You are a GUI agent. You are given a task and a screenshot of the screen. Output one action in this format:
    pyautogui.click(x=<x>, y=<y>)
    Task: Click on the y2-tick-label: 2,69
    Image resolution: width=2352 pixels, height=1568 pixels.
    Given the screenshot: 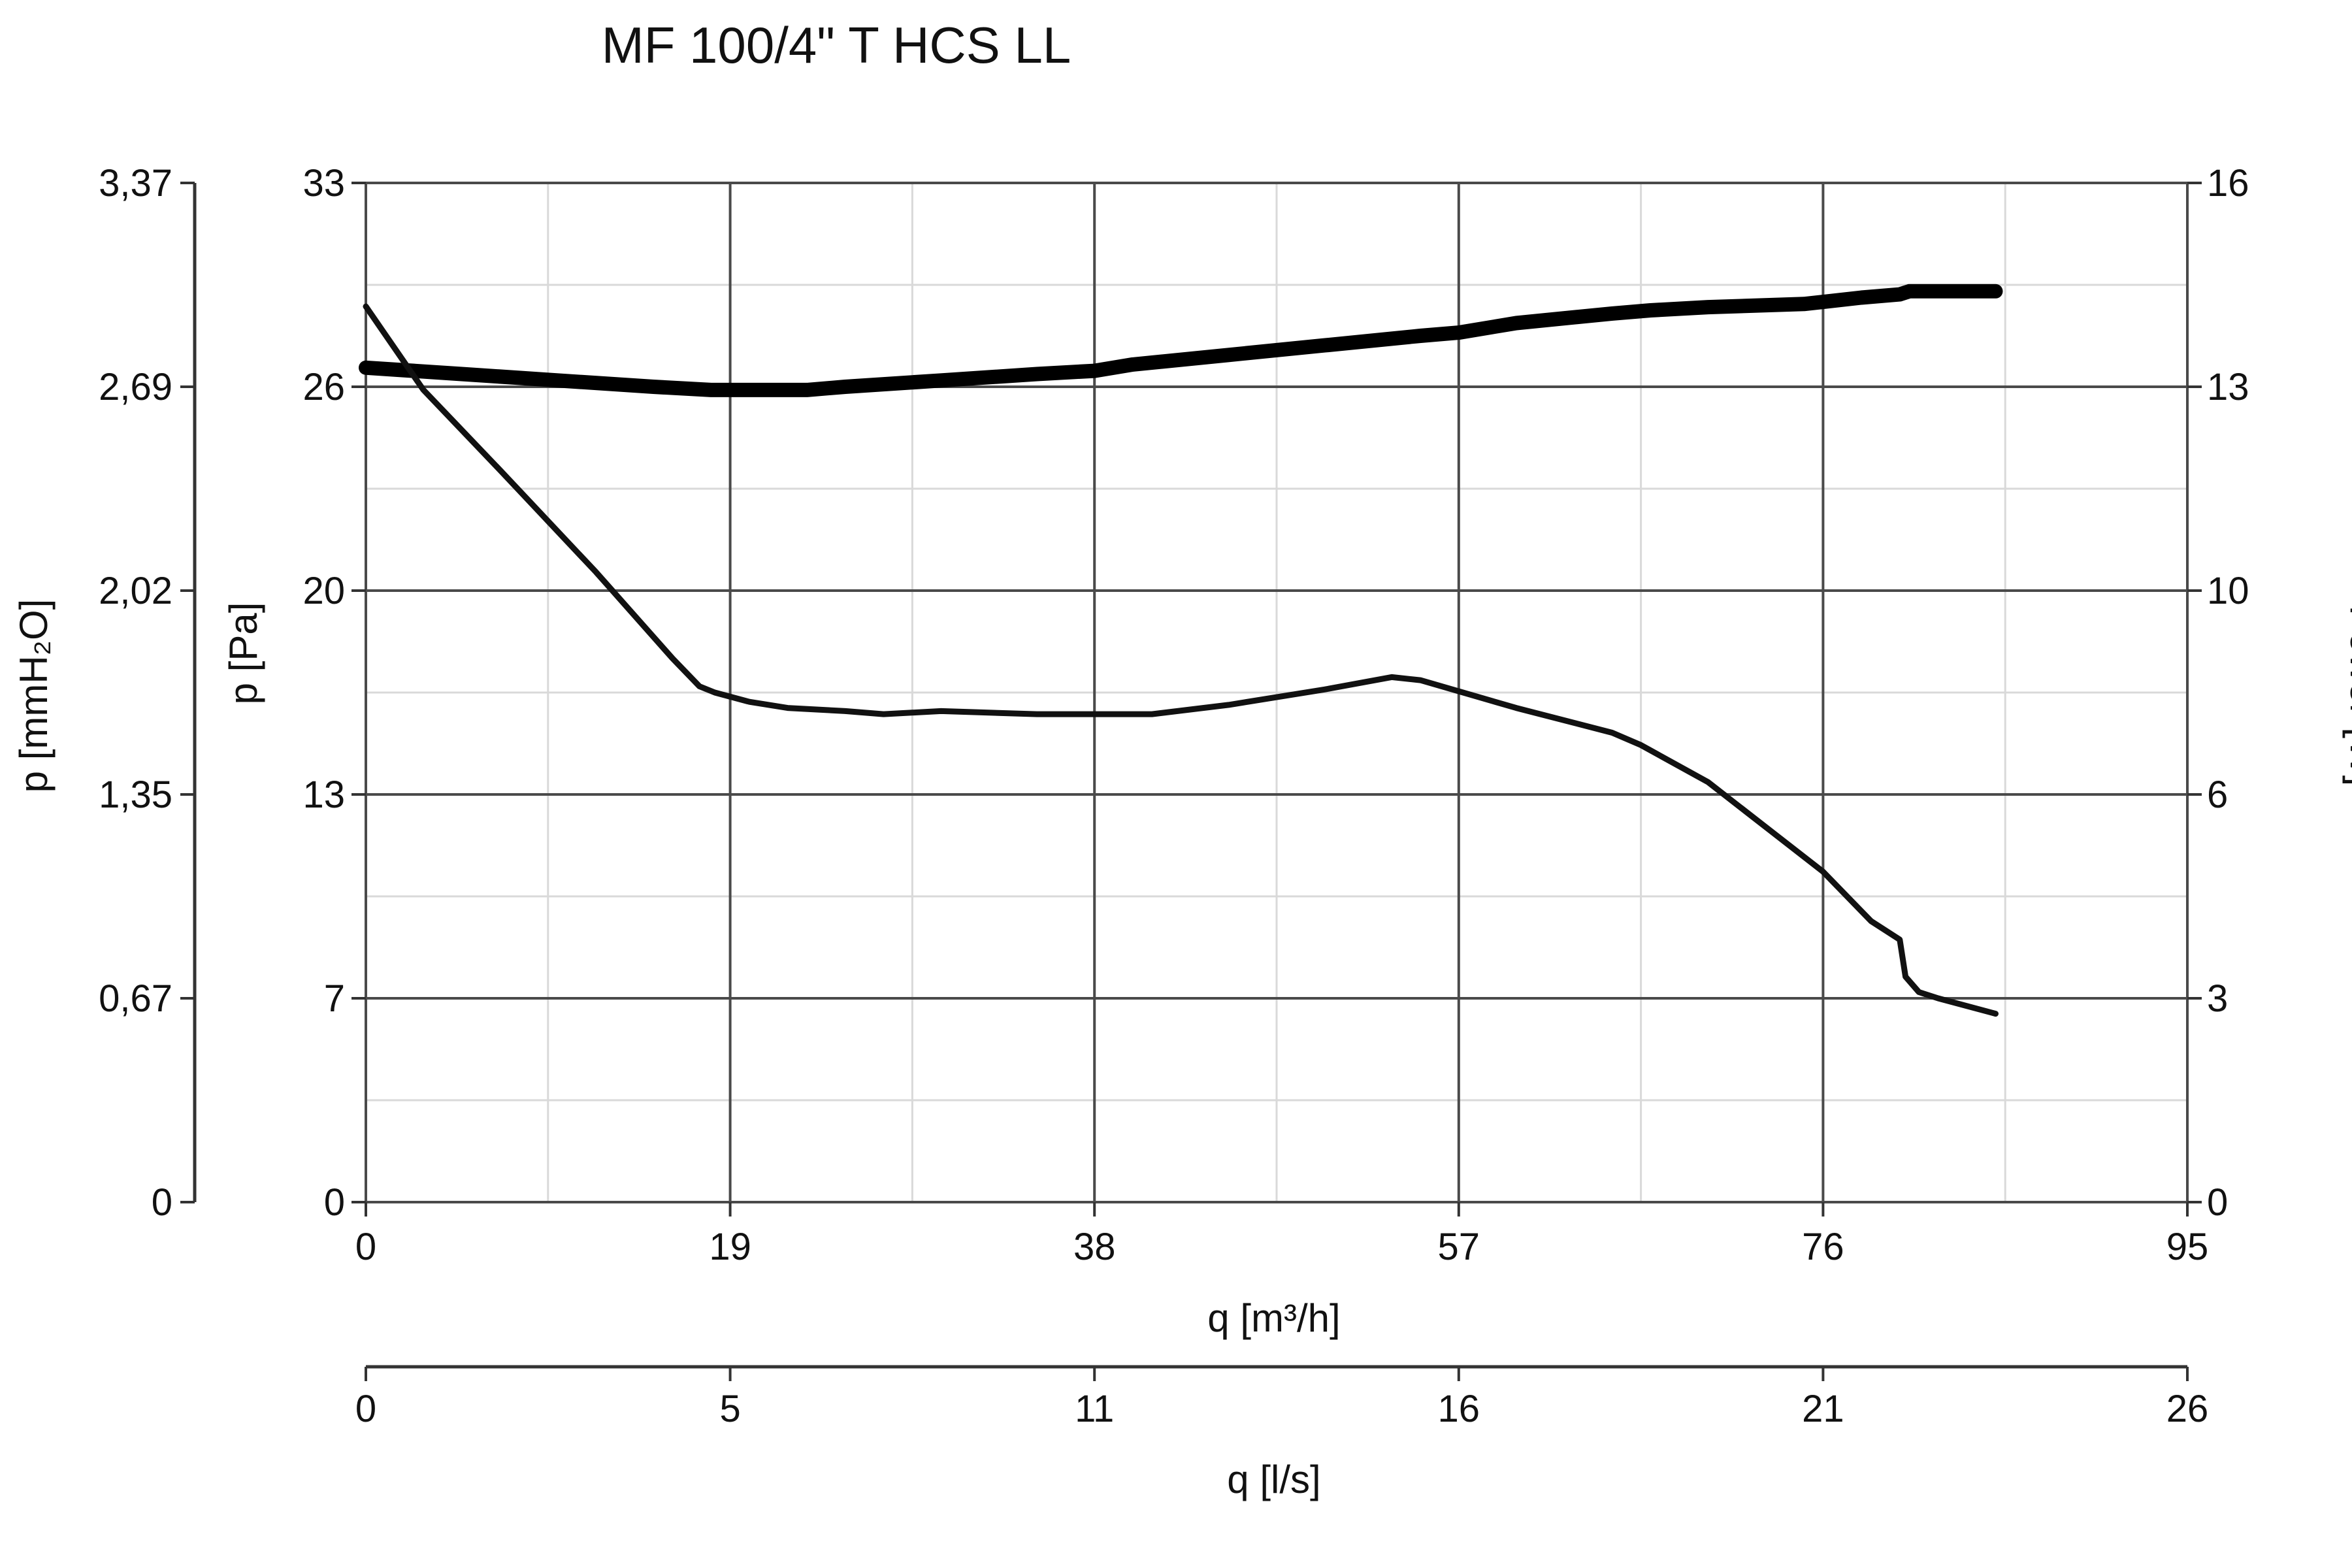 What is the action you would take?
    pyautogui.click(x=135, y=387)
    